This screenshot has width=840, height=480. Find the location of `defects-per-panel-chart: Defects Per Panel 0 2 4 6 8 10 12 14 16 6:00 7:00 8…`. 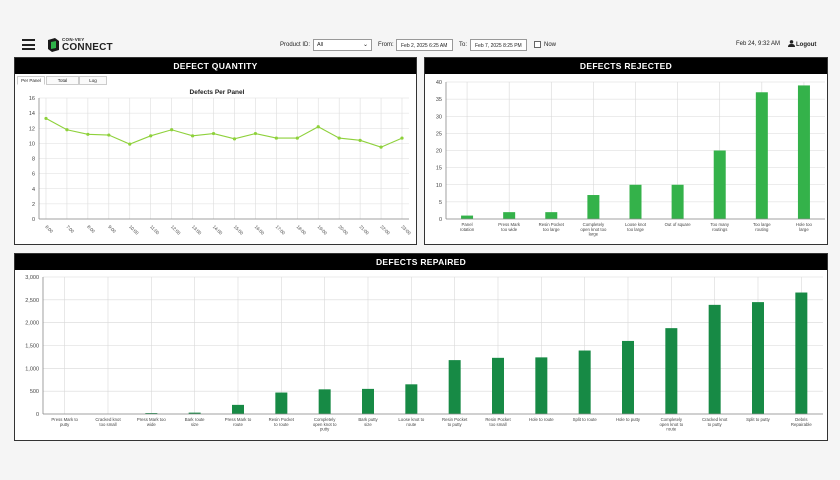

defects-per-panel-chart: Defects Per Panel 0 2 4 6 8 10 12 14 16 6:00 7:00 8… is located at coordinates (220, 162).